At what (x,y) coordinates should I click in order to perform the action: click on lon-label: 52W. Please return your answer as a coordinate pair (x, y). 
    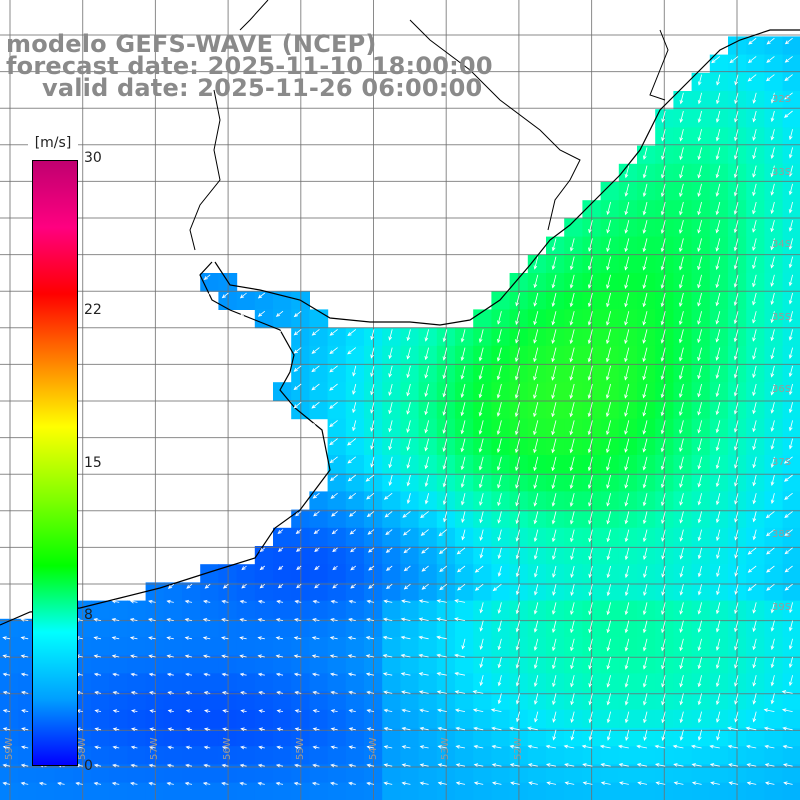
    Looking at the image, I should click on (518, 748).